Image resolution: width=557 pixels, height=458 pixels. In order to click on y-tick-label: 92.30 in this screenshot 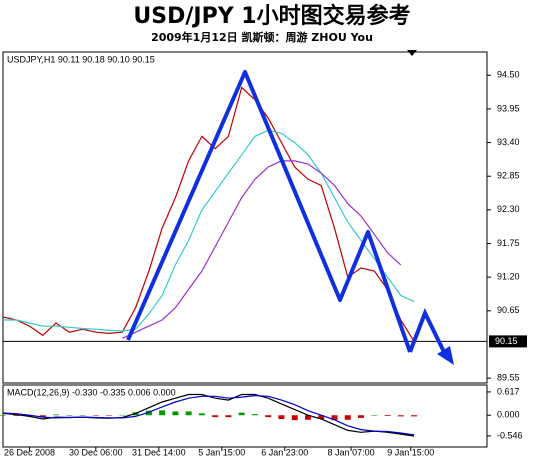, I will do `click(508, 209)`.